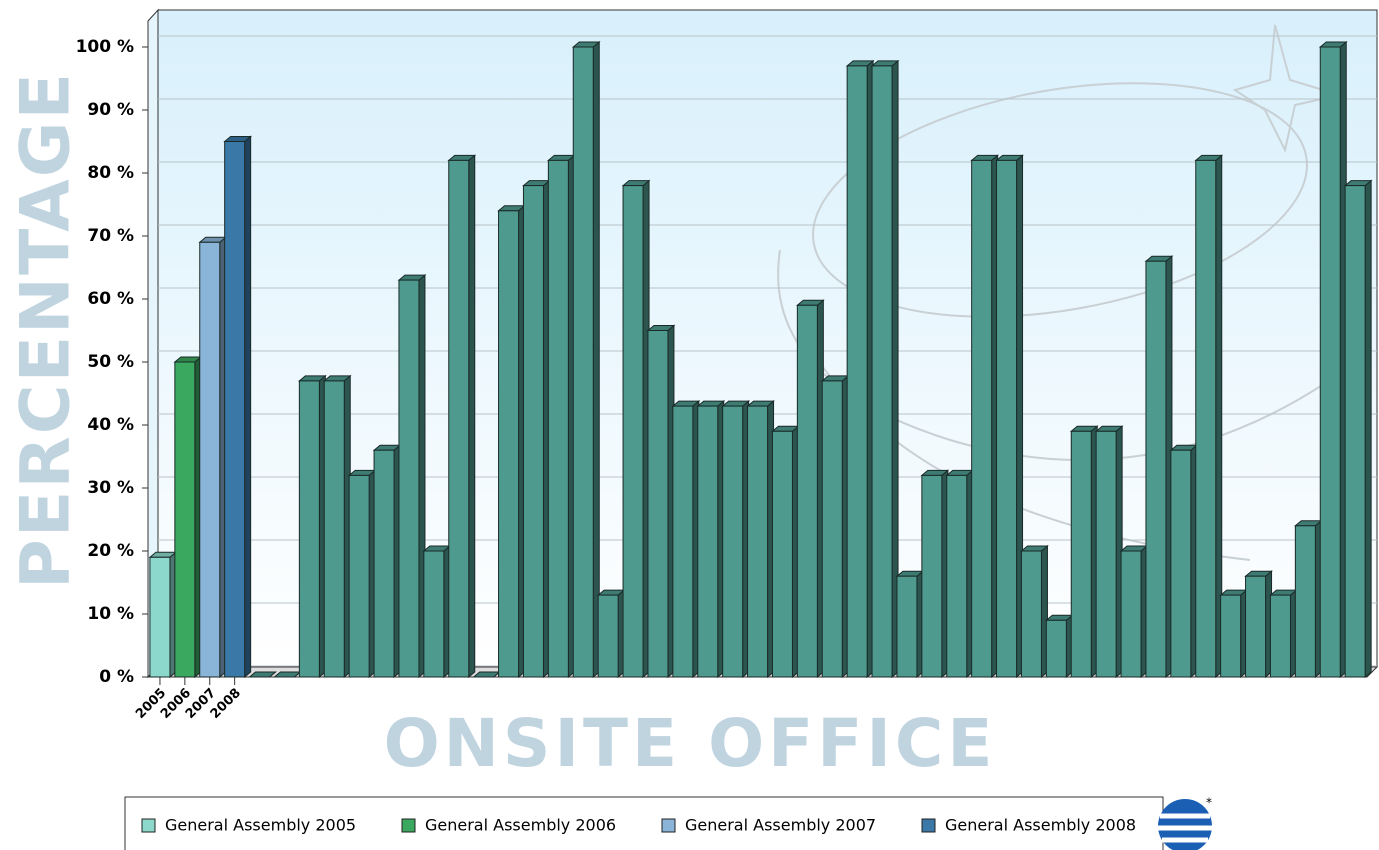  I want to click on legend, so click(644, 823).